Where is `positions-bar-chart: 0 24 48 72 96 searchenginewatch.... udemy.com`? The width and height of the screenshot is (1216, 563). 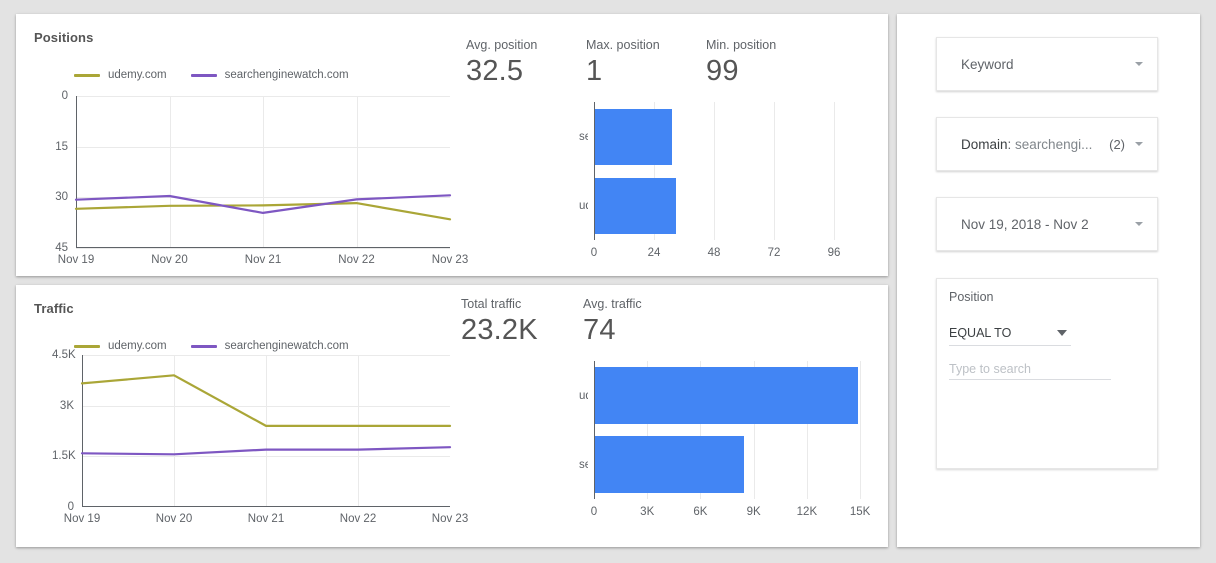 positions-bar-chart: 0 24 48 72 96 searchenginewatch.... udemy.com is located at coordinates (724, 180).